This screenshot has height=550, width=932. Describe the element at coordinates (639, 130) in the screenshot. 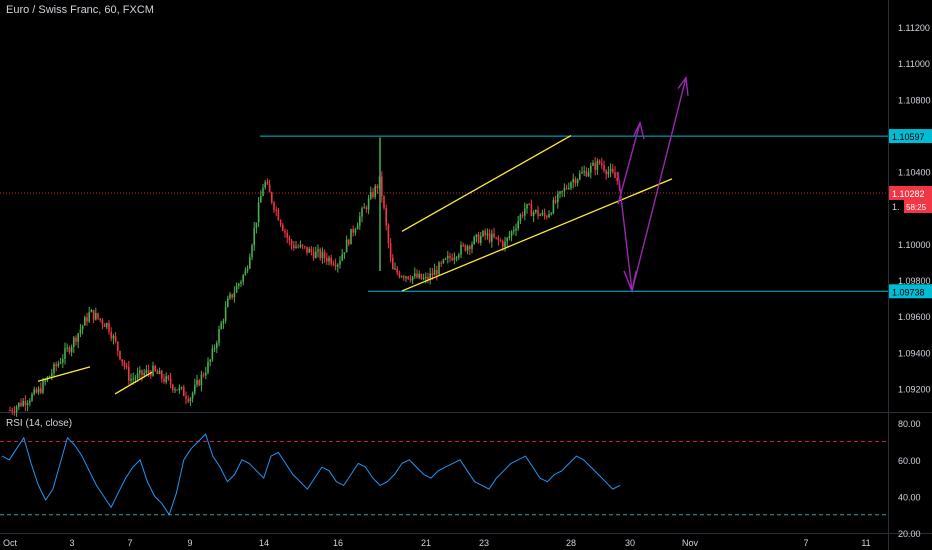

I see `projection-up-arrowhead` at that location.